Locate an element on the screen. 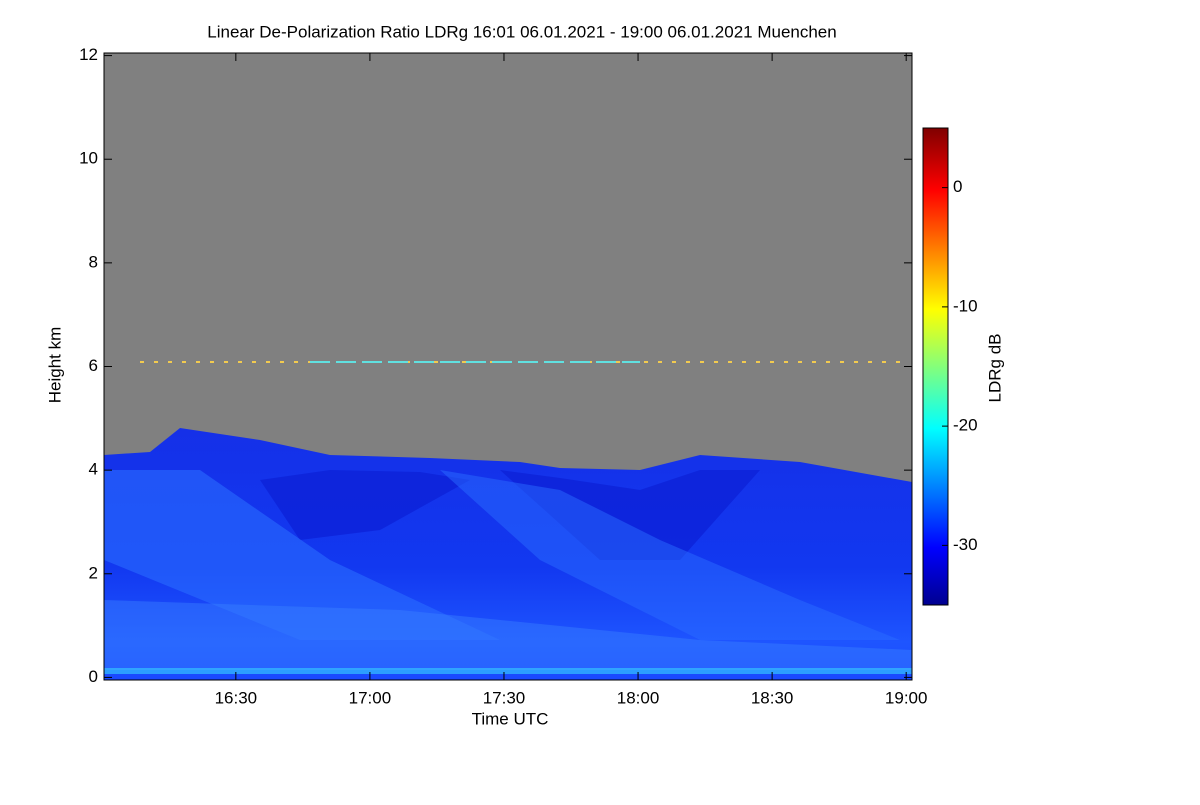  y-tick-label: 0 is located at coordinates (93, 676).